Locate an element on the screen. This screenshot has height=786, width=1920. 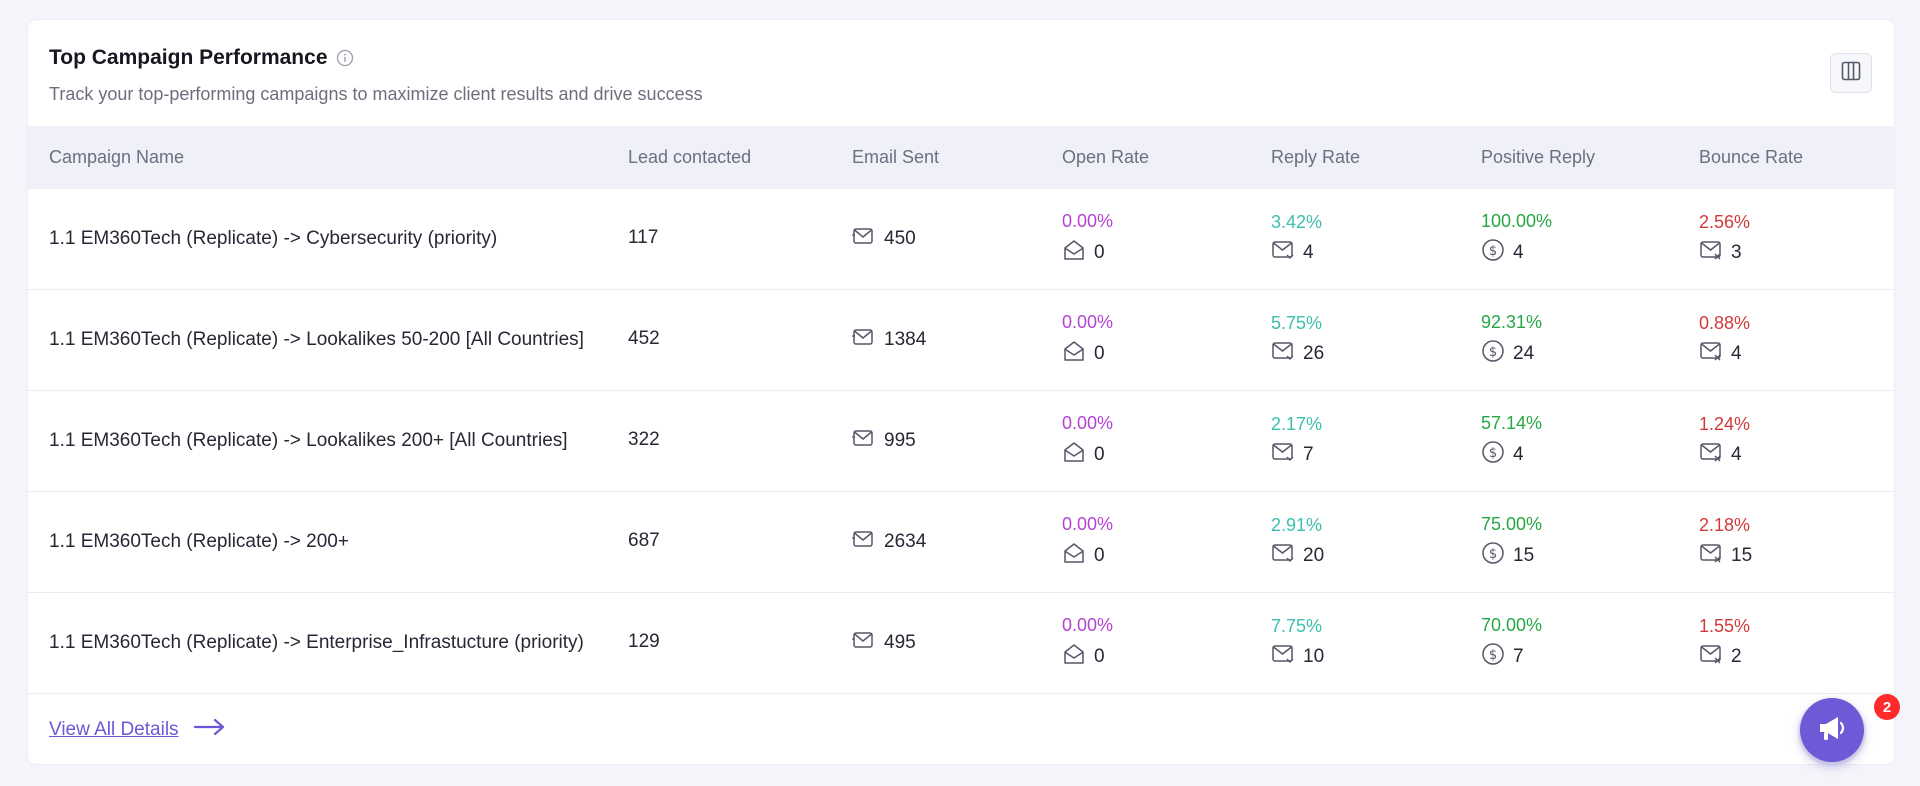
reply-count: 20 is located at coordinates (1314, 555).